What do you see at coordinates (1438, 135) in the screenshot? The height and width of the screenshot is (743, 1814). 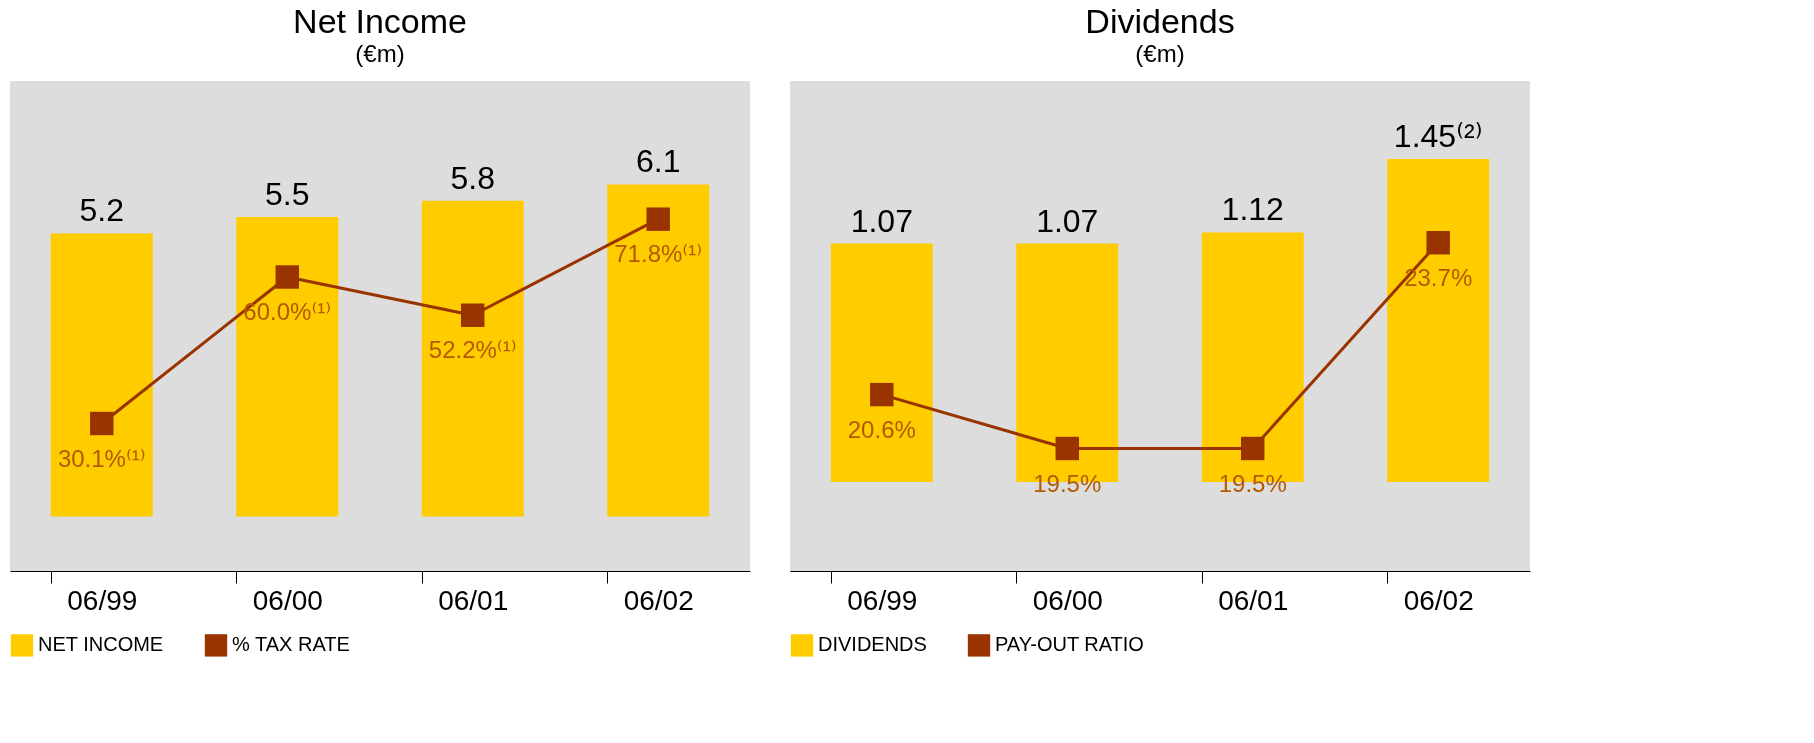 I see `data-label: 1.45⁽²⁾` at bounding box center [1438, 135].